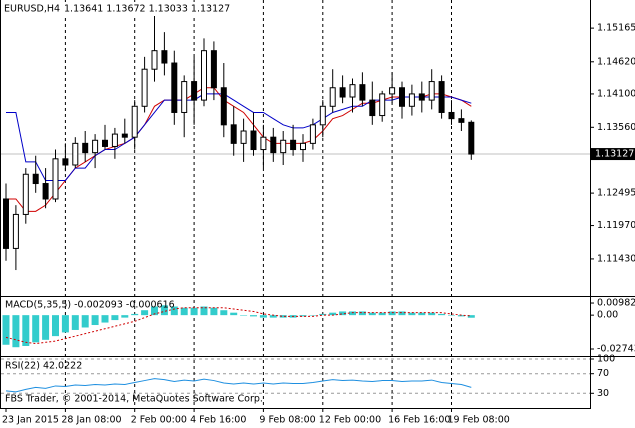 The height and width of the screenshot is (428, 635). Describe the element at coordinates (159, 420) in the screenshot. I see `x-tick-label: 2 Feb 00:00` at that location.